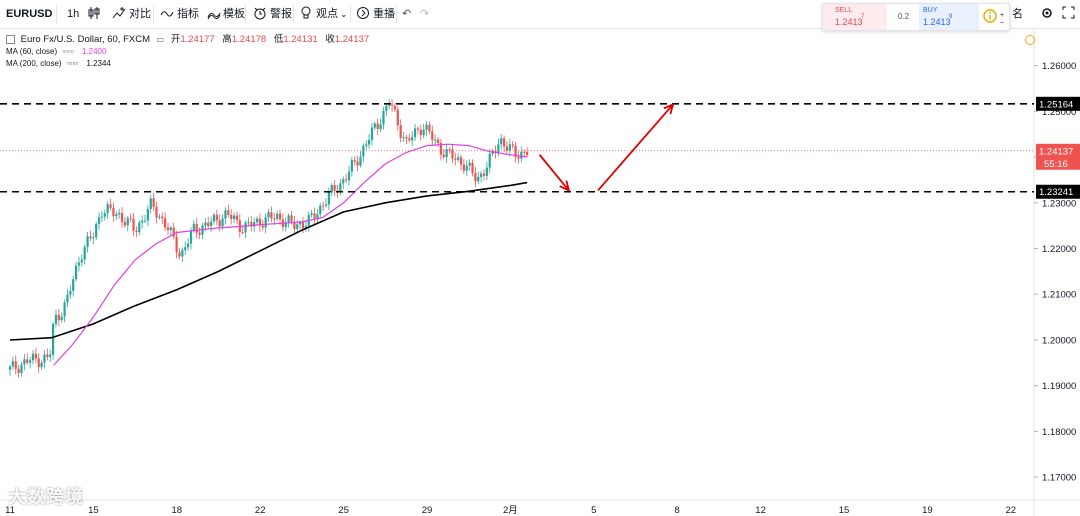 This screenshot has height=516, width=1080. What do you see at coordinates (844, 510) in the screenshot?
I see `x-tick-label: 15` at bounding box center [844, 510].